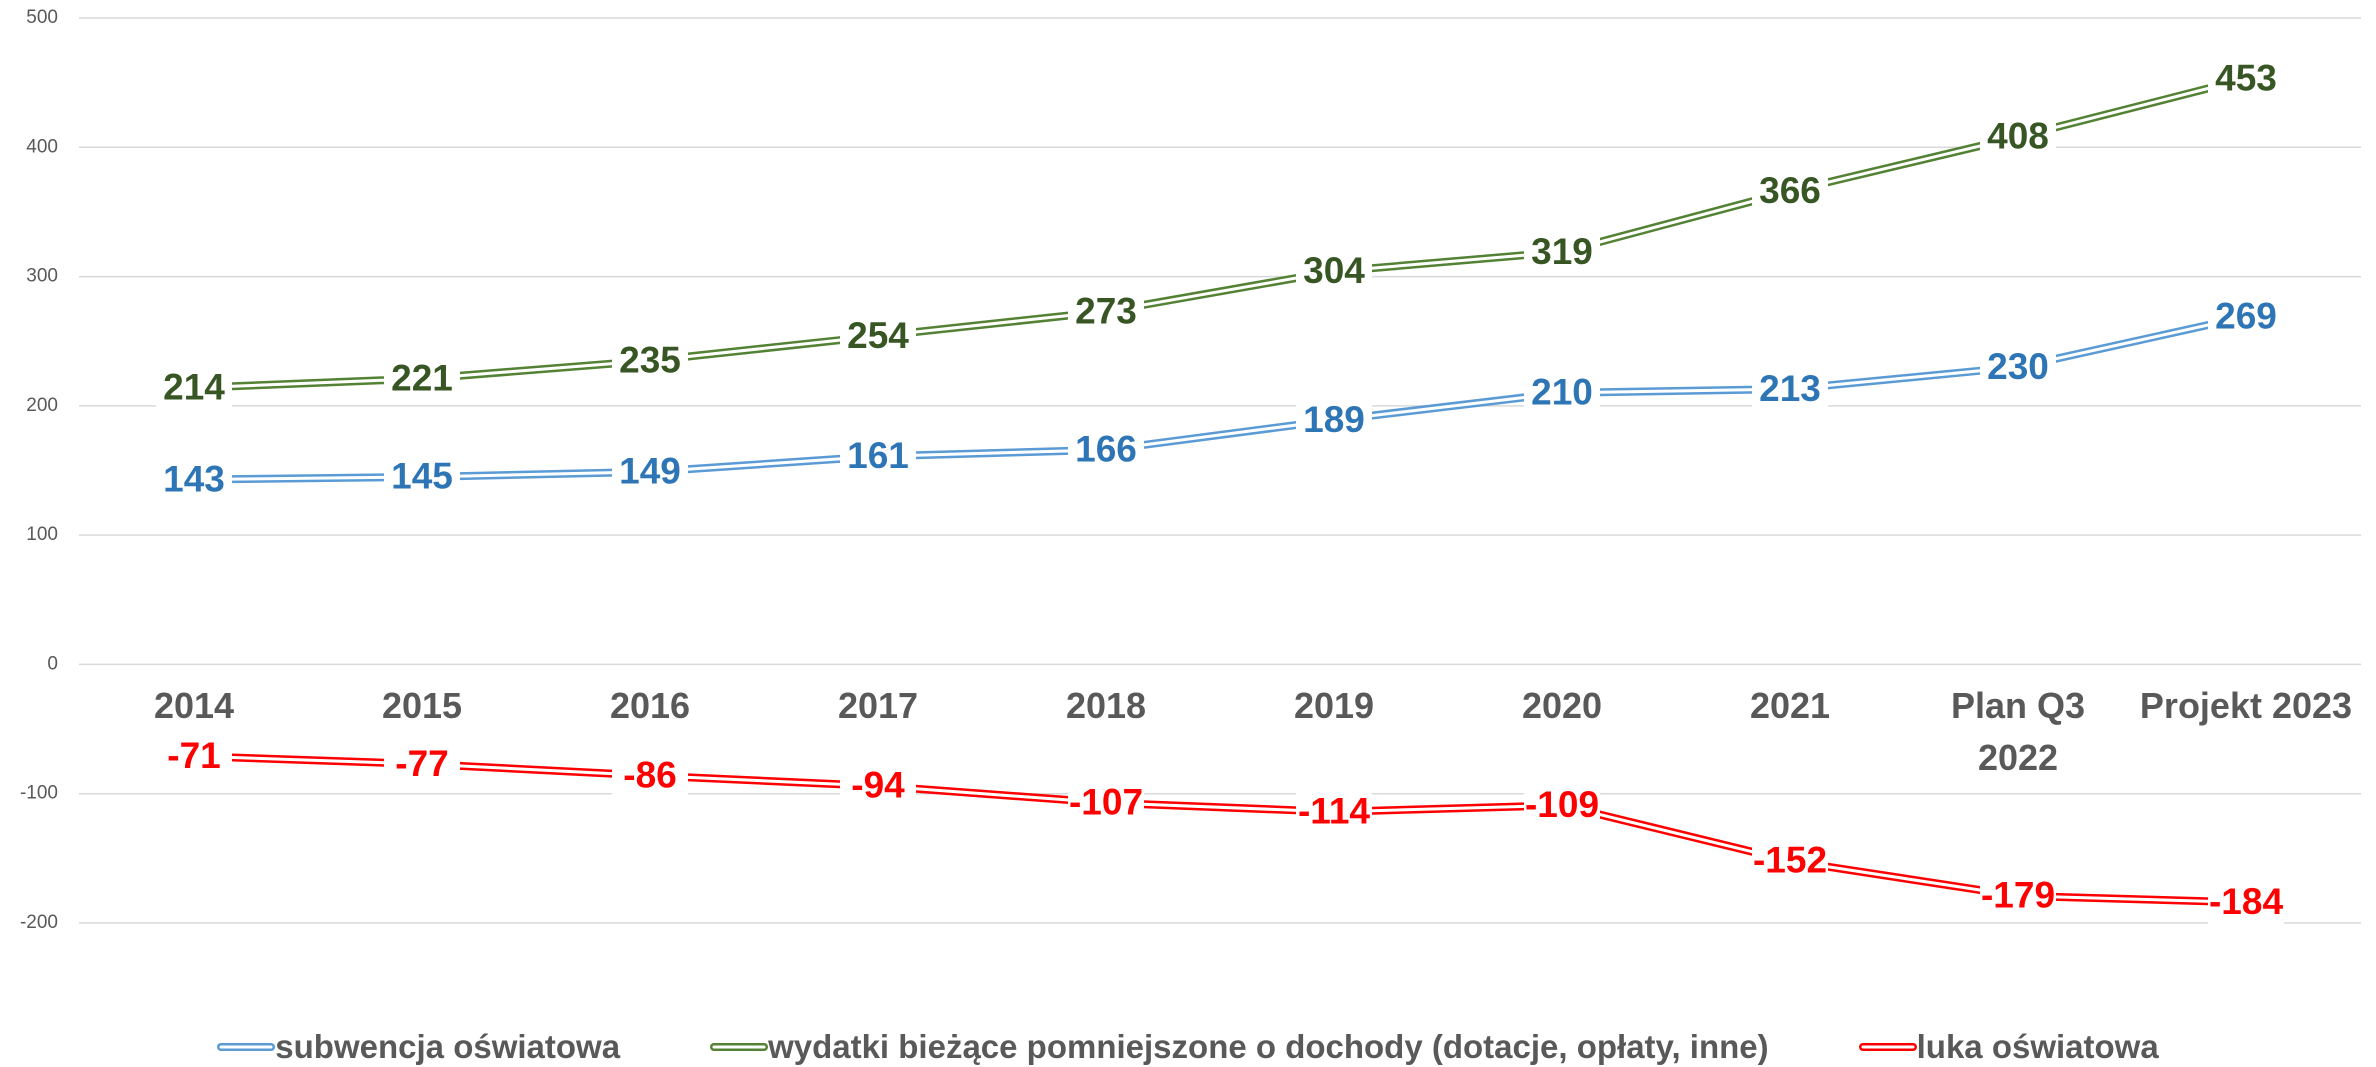 The width and height of the screenshot is (2376, 1067). What do you see at coordinates (878, 706) in the screenshot?
I see `x-tick-label: 2017` at bounding box center [878, 706].